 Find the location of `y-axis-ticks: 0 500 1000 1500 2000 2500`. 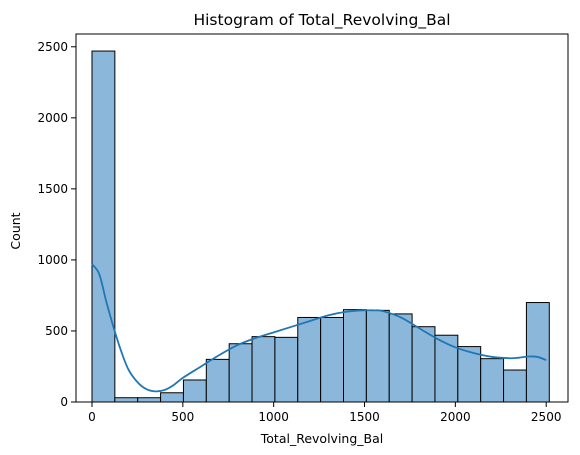

y-axis-ticks: 0 500 1000 1500 2000 2500 is located at coordinates (56, 224).